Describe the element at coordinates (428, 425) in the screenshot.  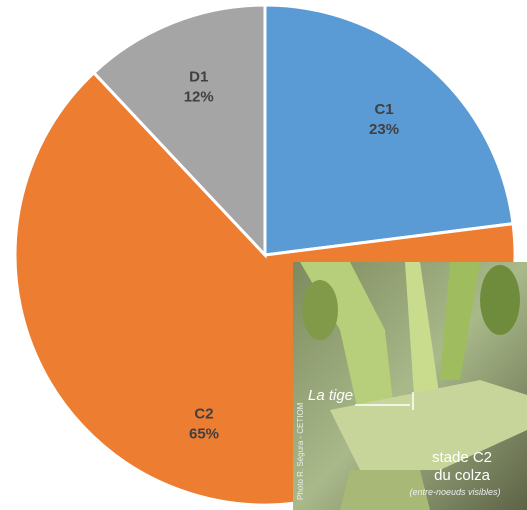
I see `node` at that location.